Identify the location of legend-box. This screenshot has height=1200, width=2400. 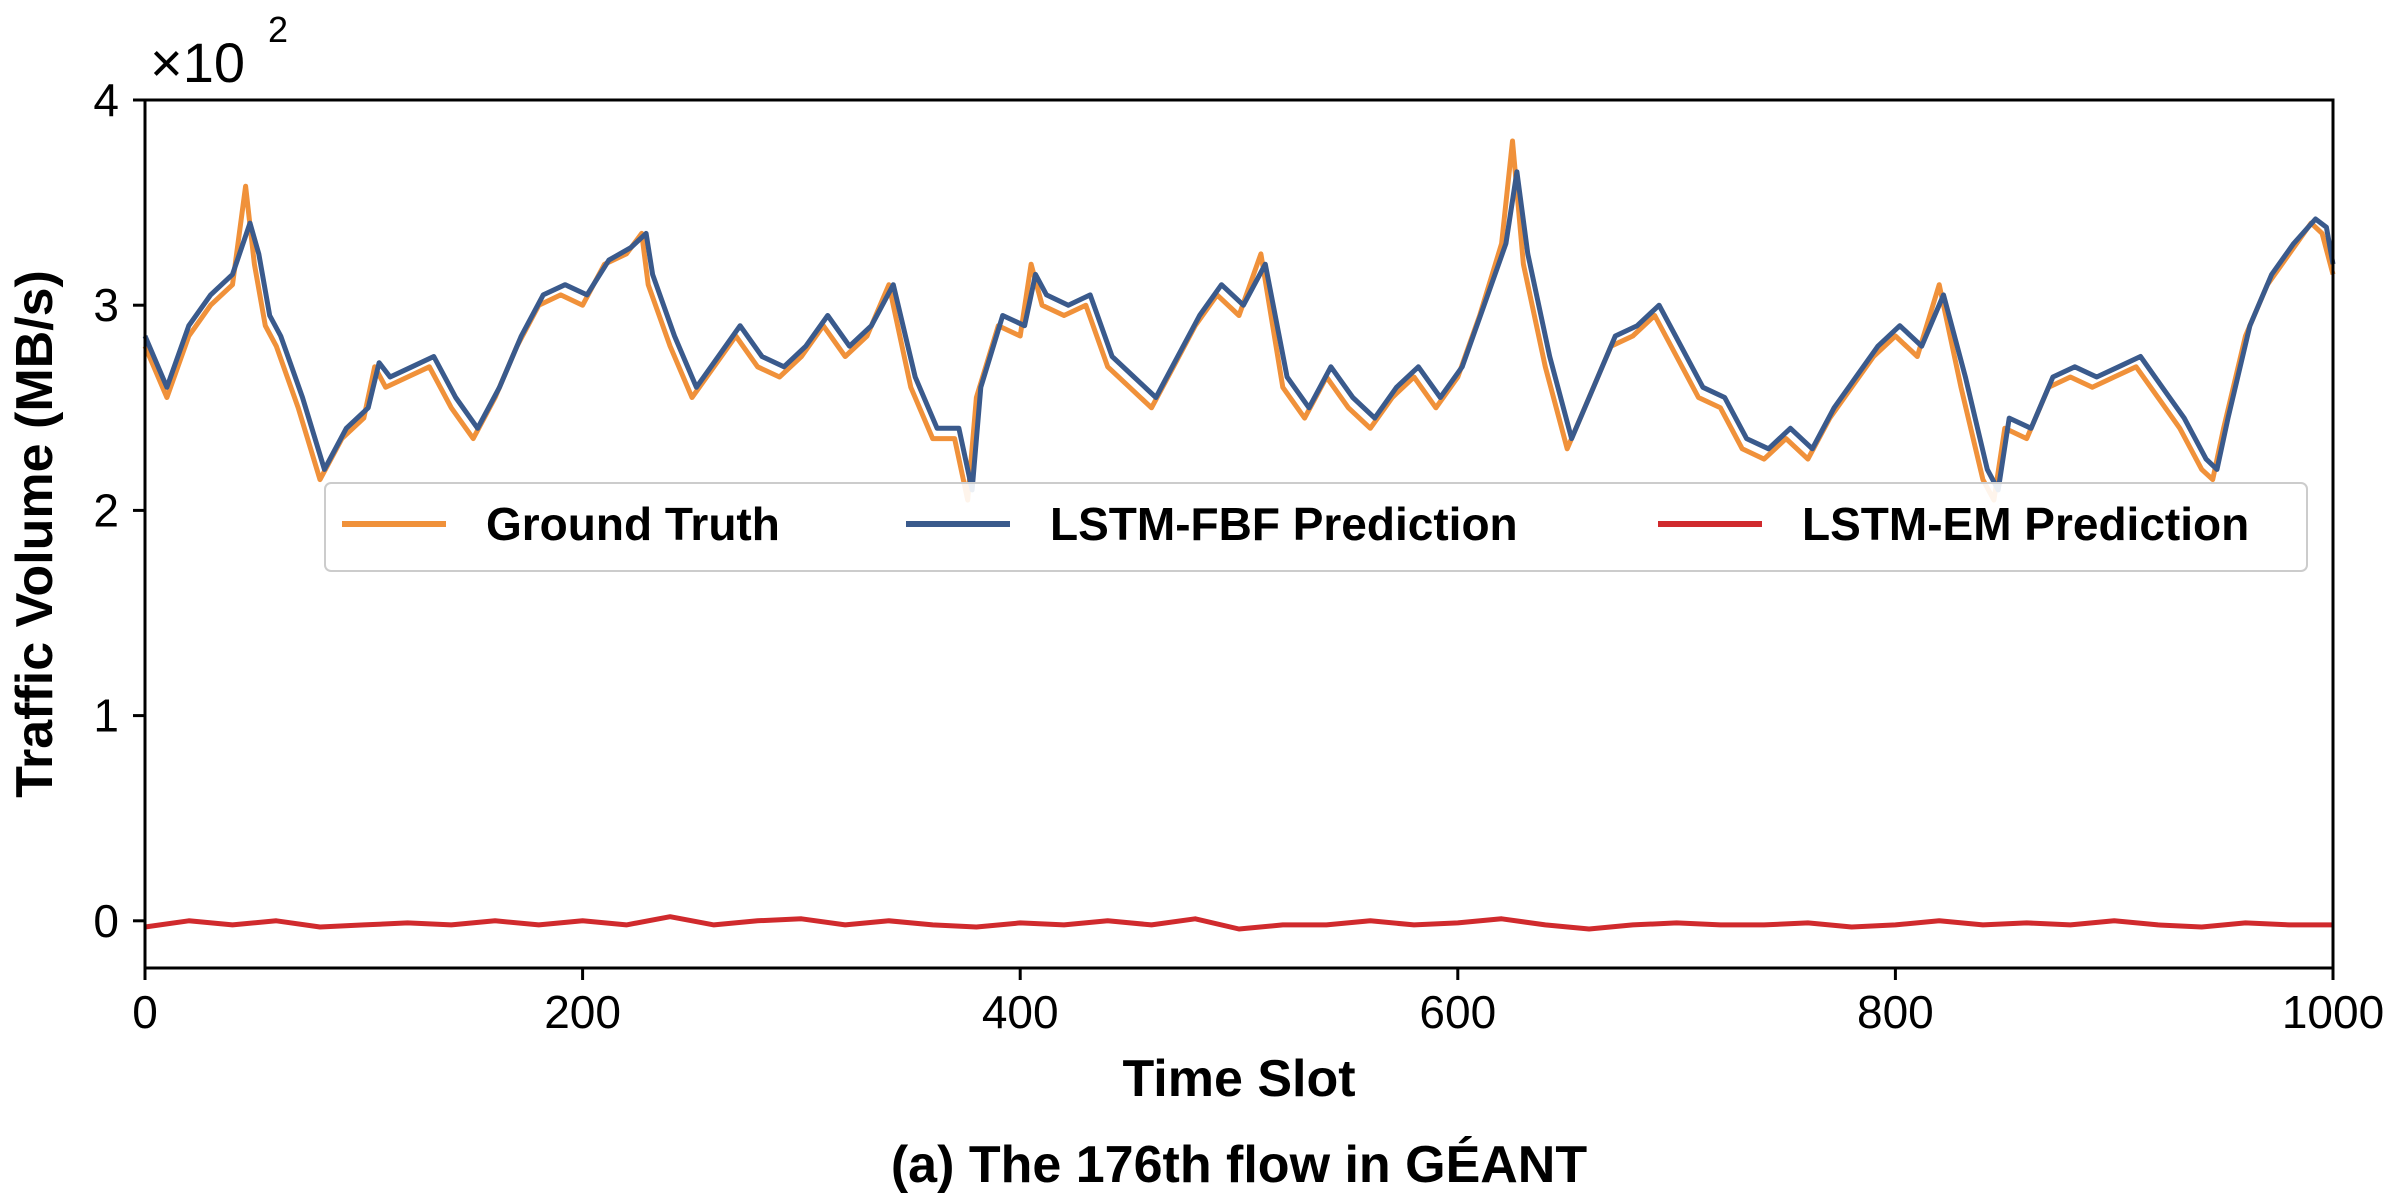
(1316, 527).